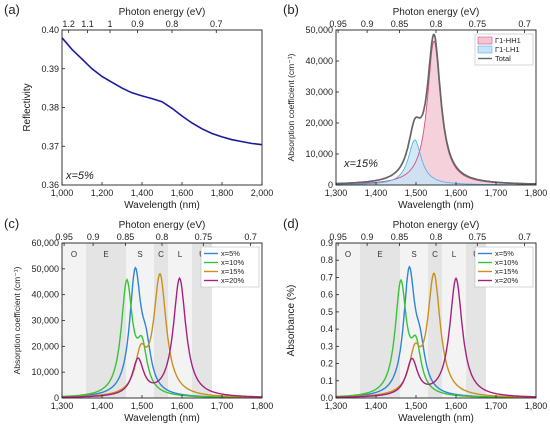  I want to click on y-tick-label: 0.9, so click(326, 243).